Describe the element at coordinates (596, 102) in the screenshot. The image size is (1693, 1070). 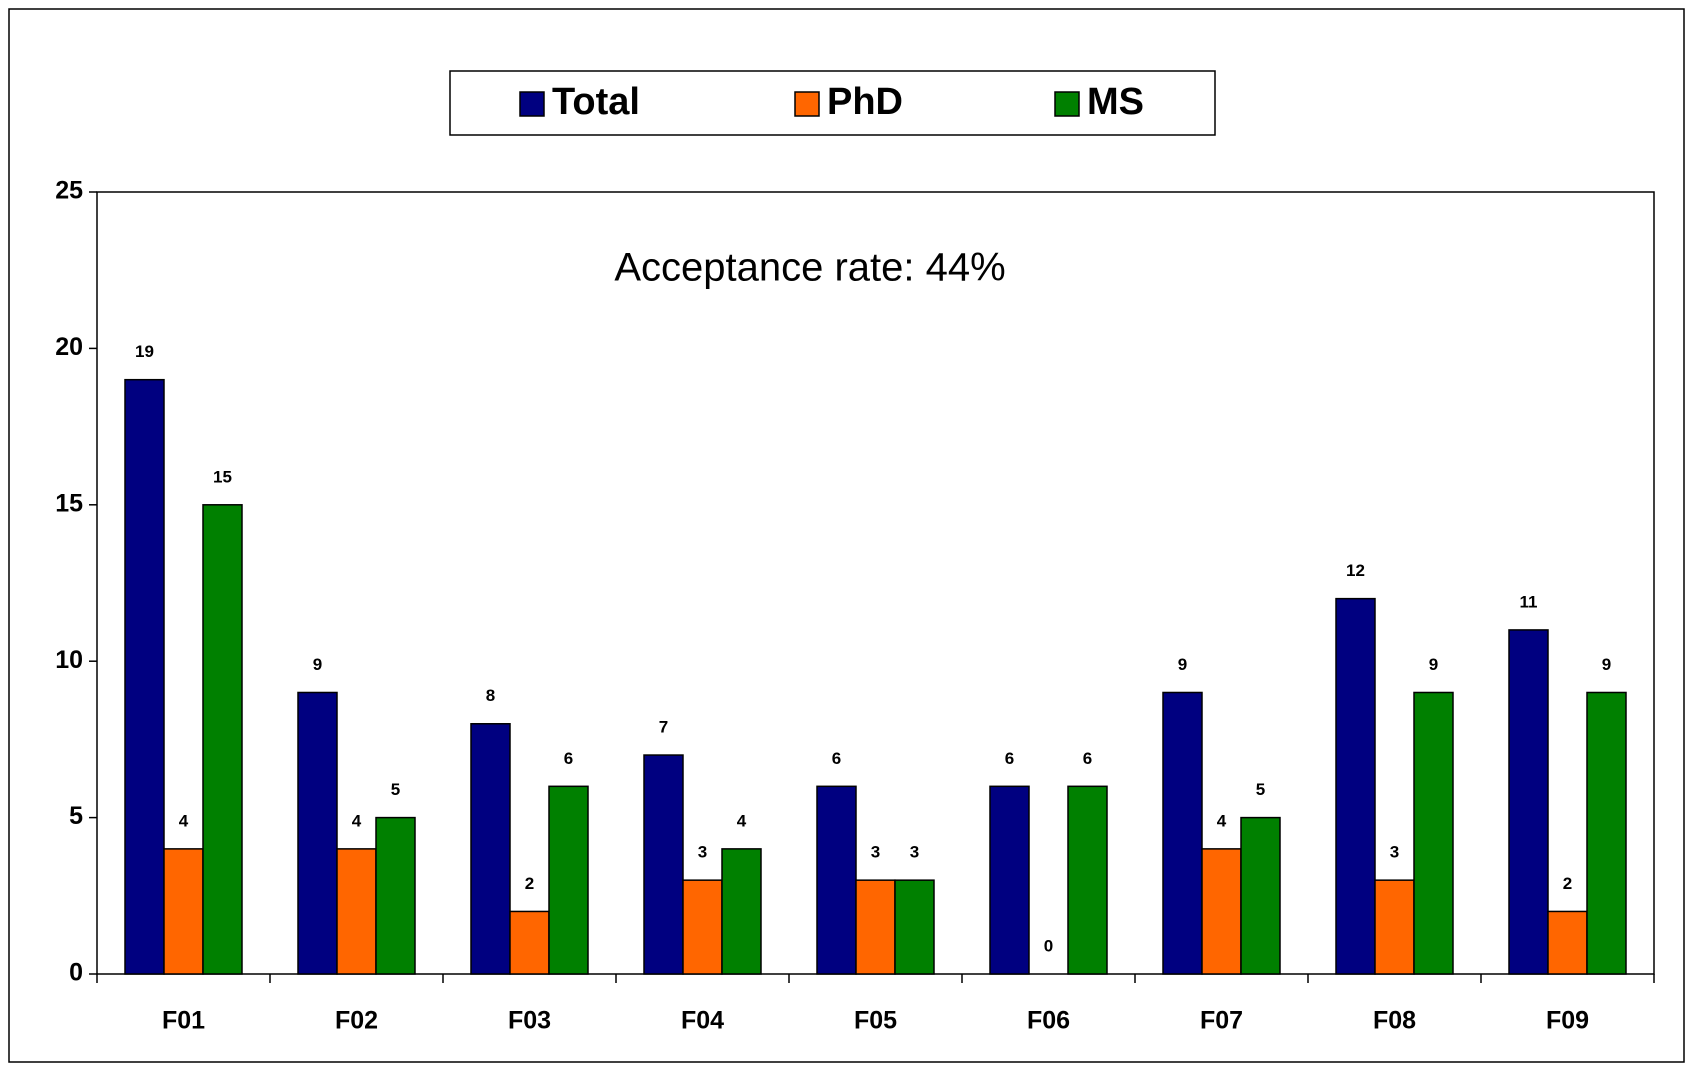
I see `legend-label: Total` at that location.